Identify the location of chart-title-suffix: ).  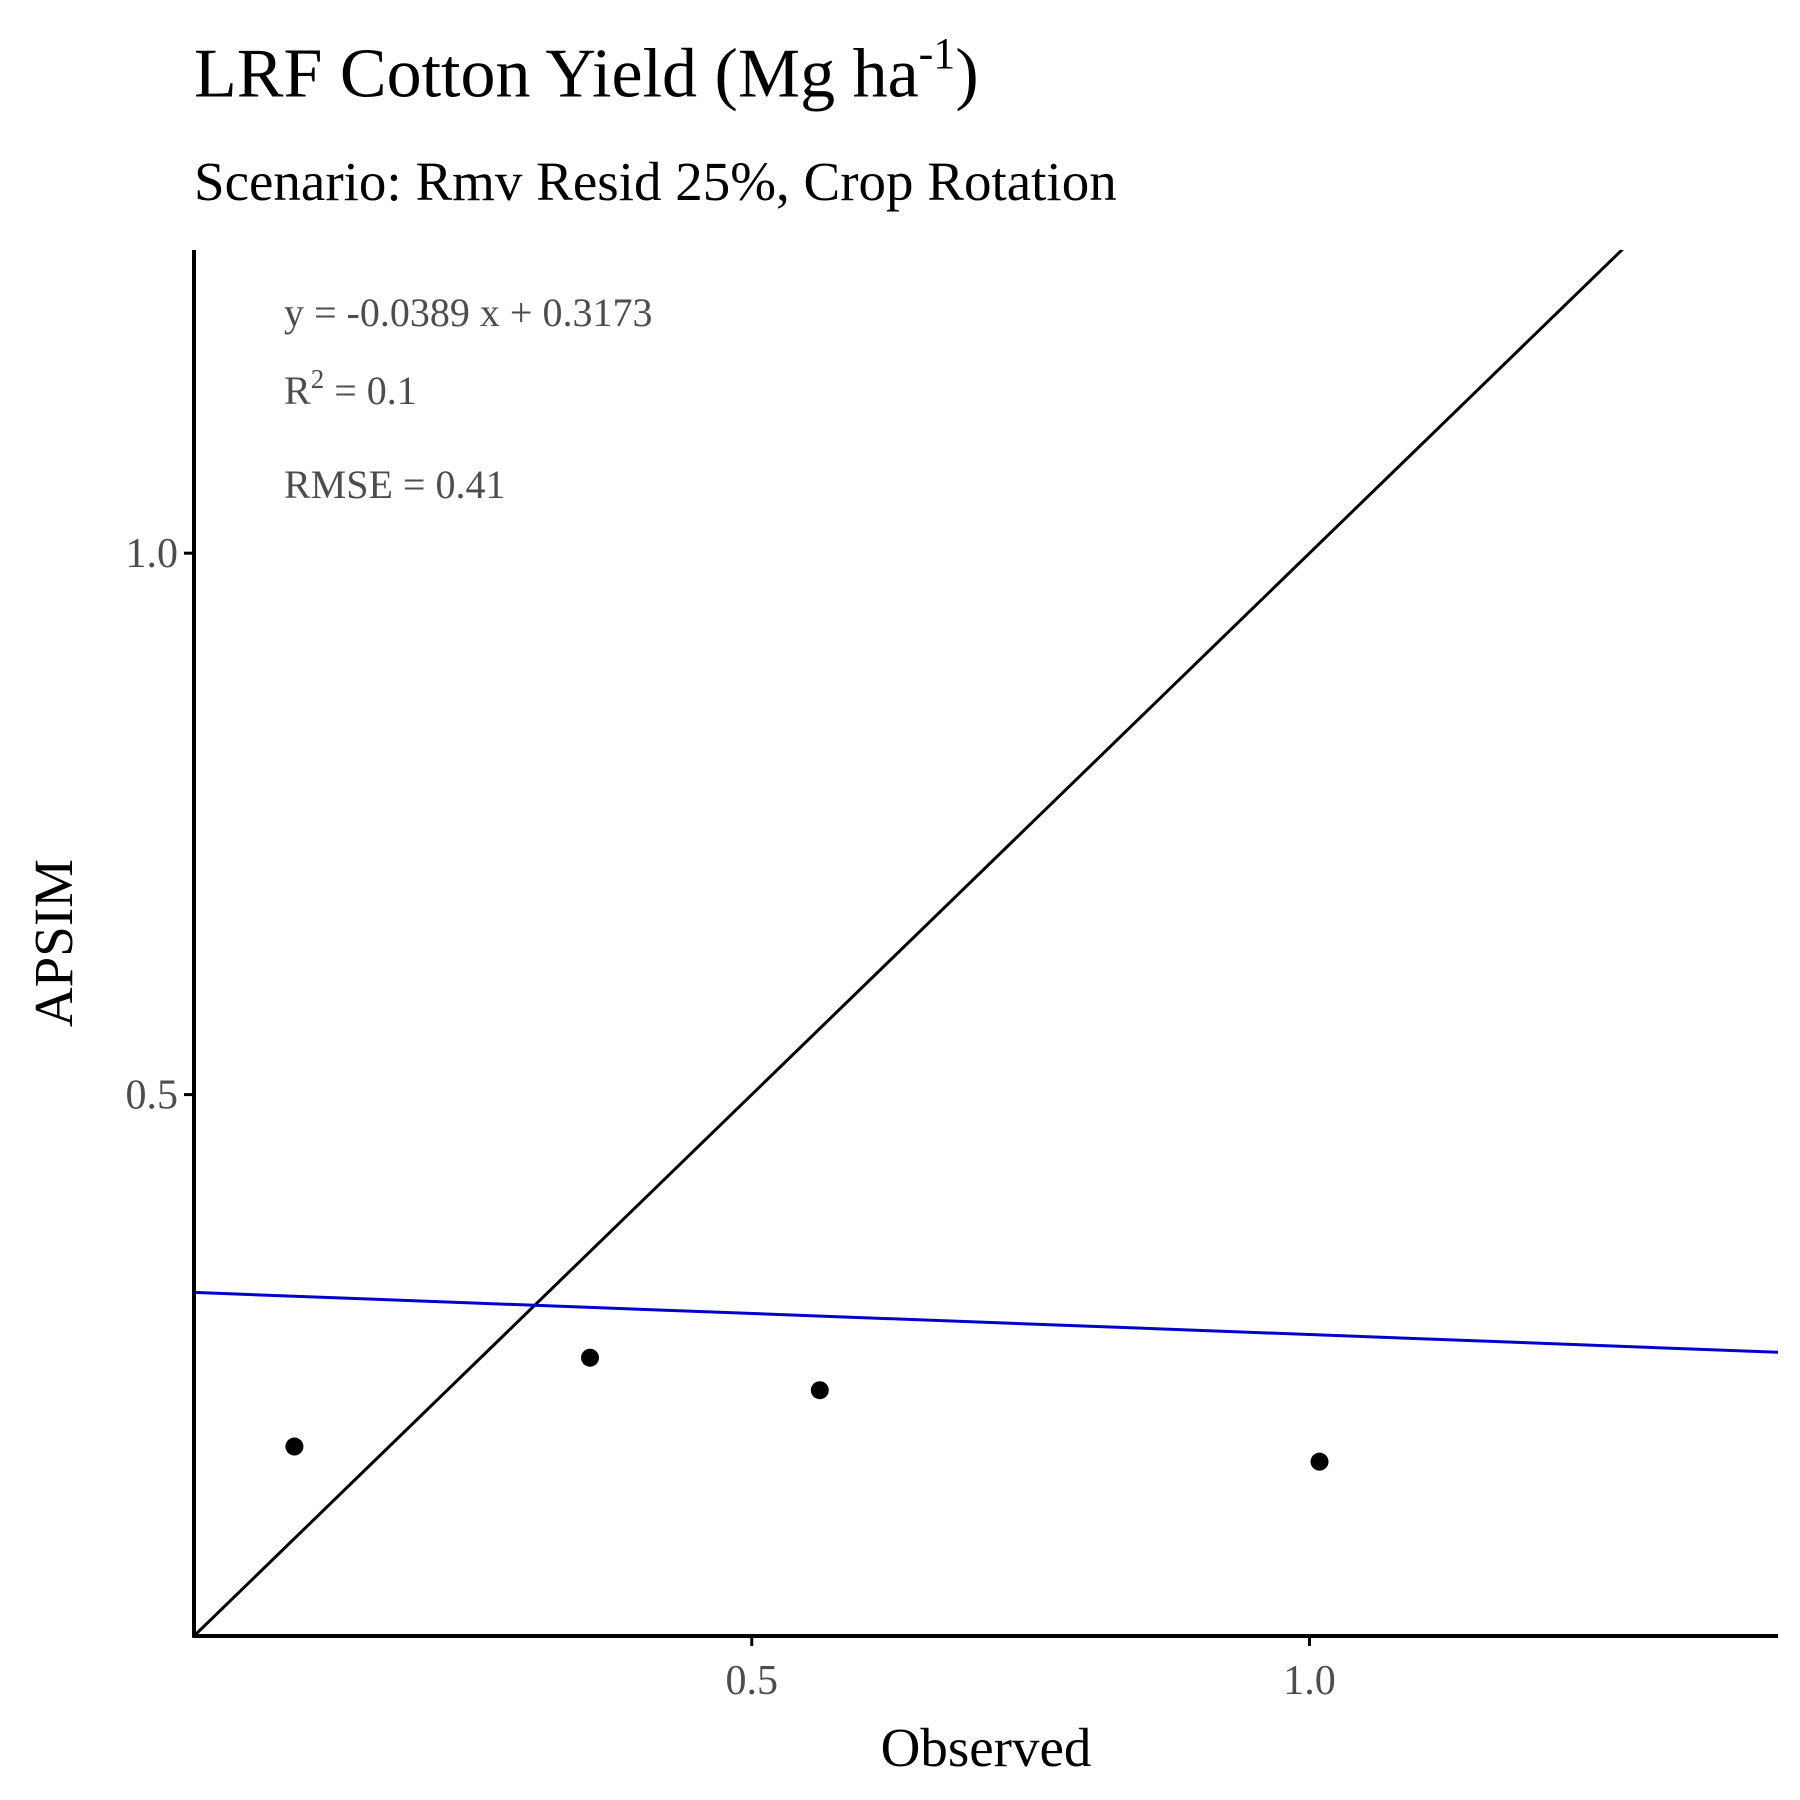
(967, 74).